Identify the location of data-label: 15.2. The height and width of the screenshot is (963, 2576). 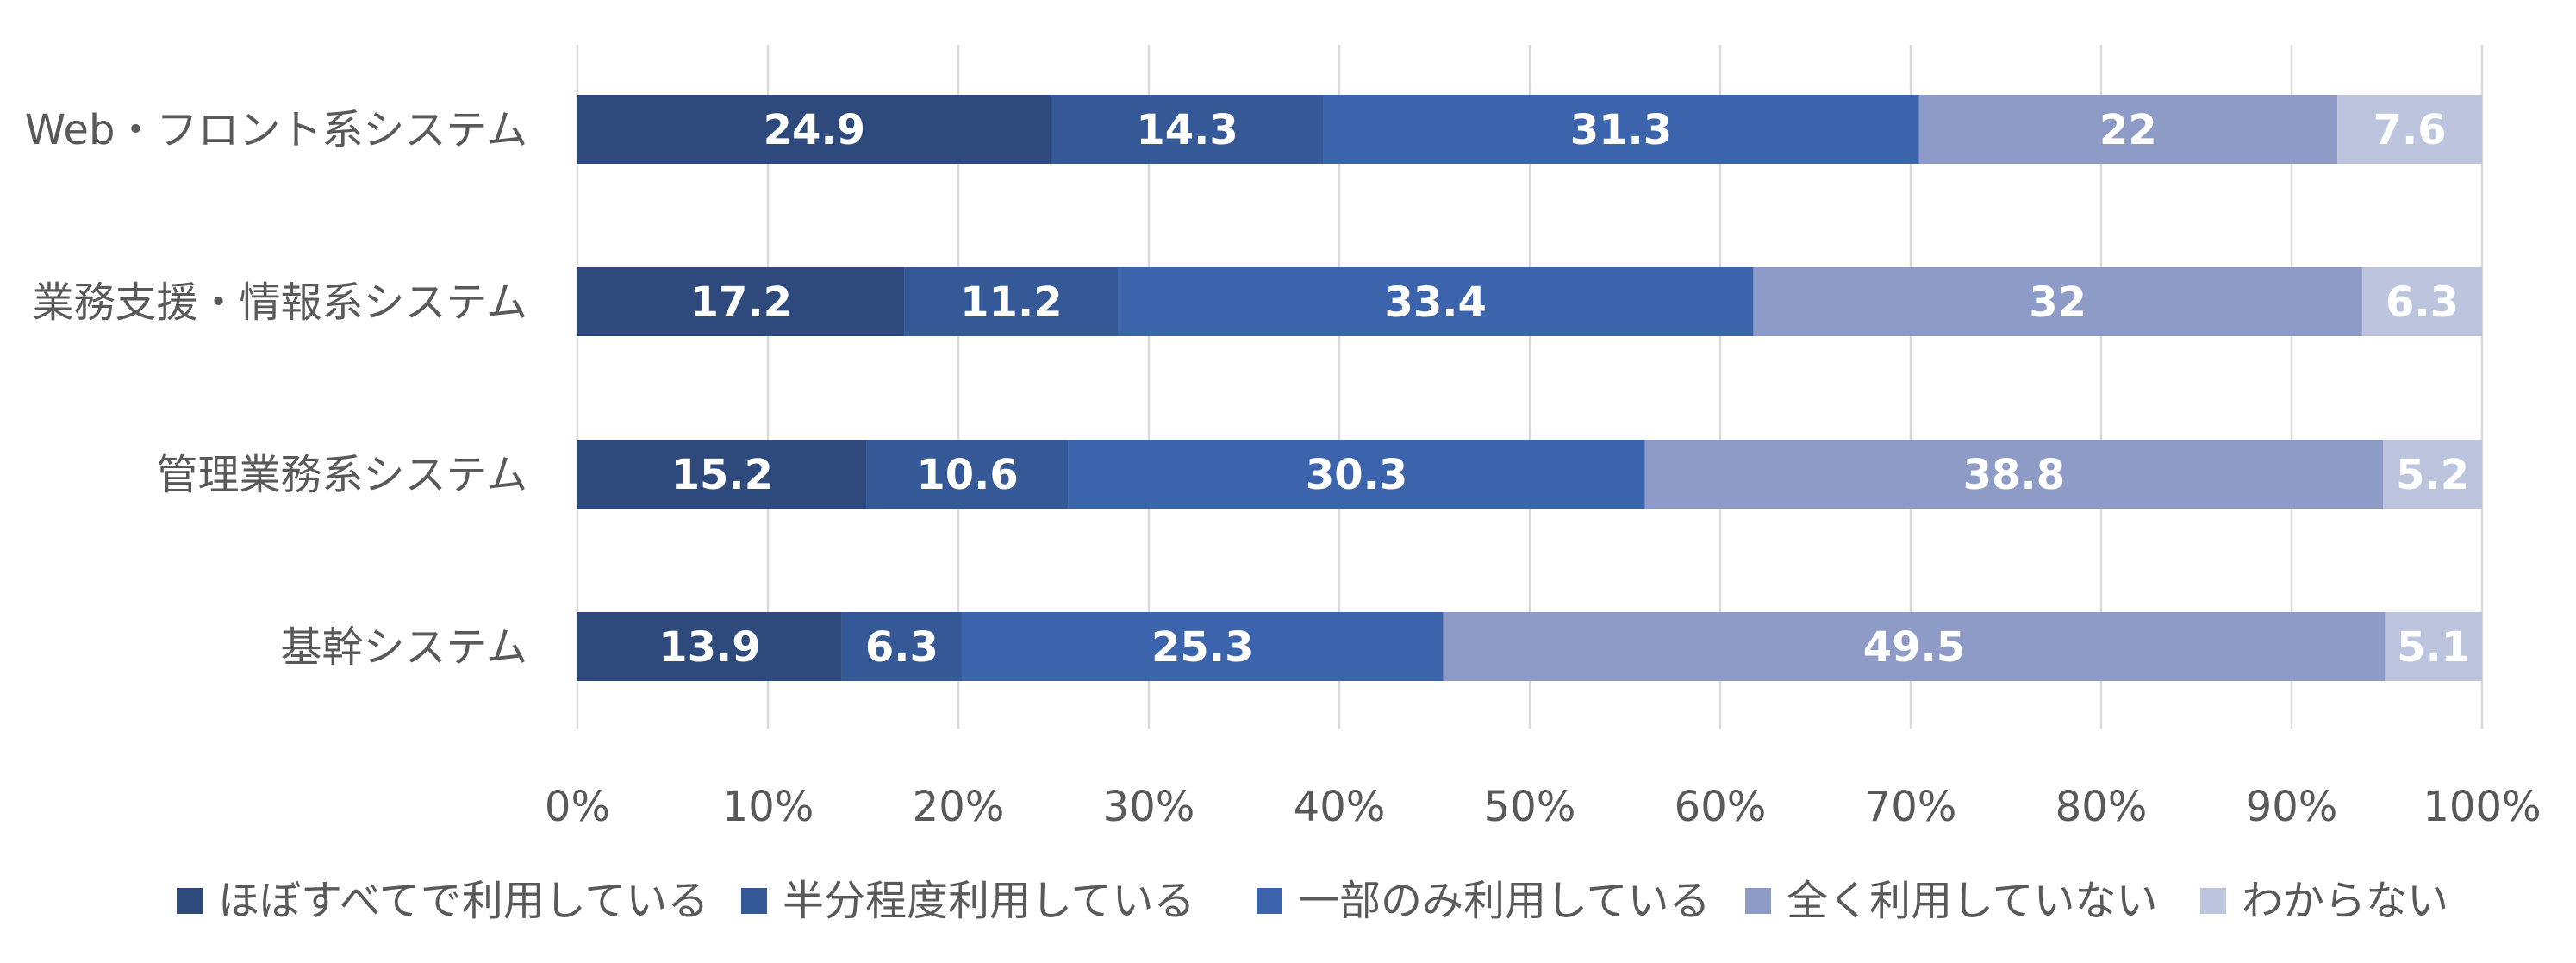
(722, 475).